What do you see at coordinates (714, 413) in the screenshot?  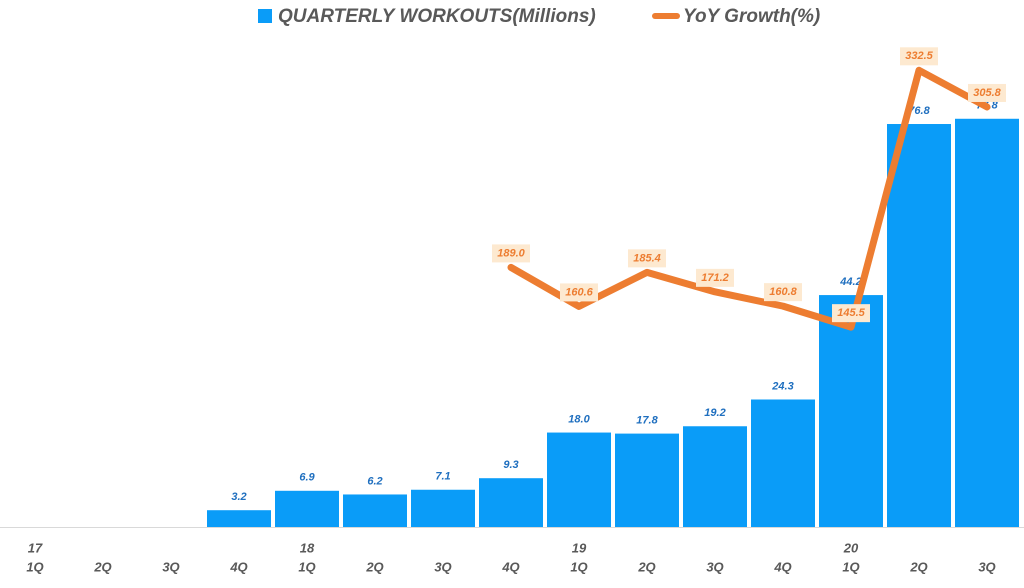 I see `bar-value-label: 19.2` at bounding box center [714, 413].